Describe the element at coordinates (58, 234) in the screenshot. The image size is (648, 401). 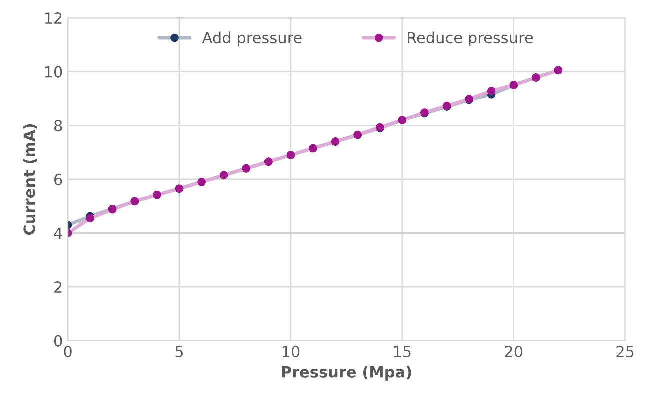
I see `y-tick-label: 4` at that location.